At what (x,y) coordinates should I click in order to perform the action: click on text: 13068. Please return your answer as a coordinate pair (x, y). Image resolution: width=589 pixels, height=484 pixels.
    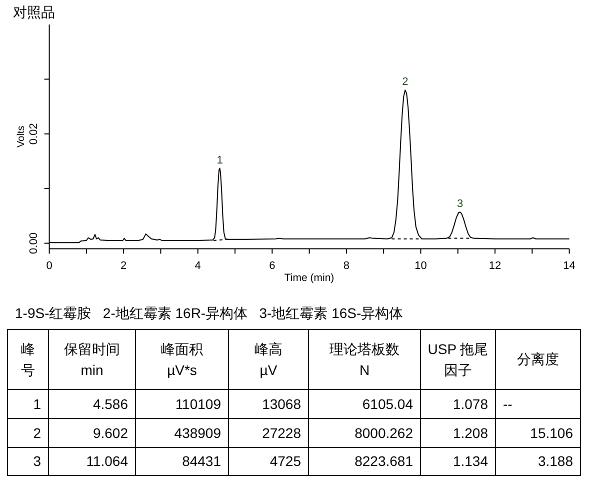
    Looking at the image, I should click on (268, 404).